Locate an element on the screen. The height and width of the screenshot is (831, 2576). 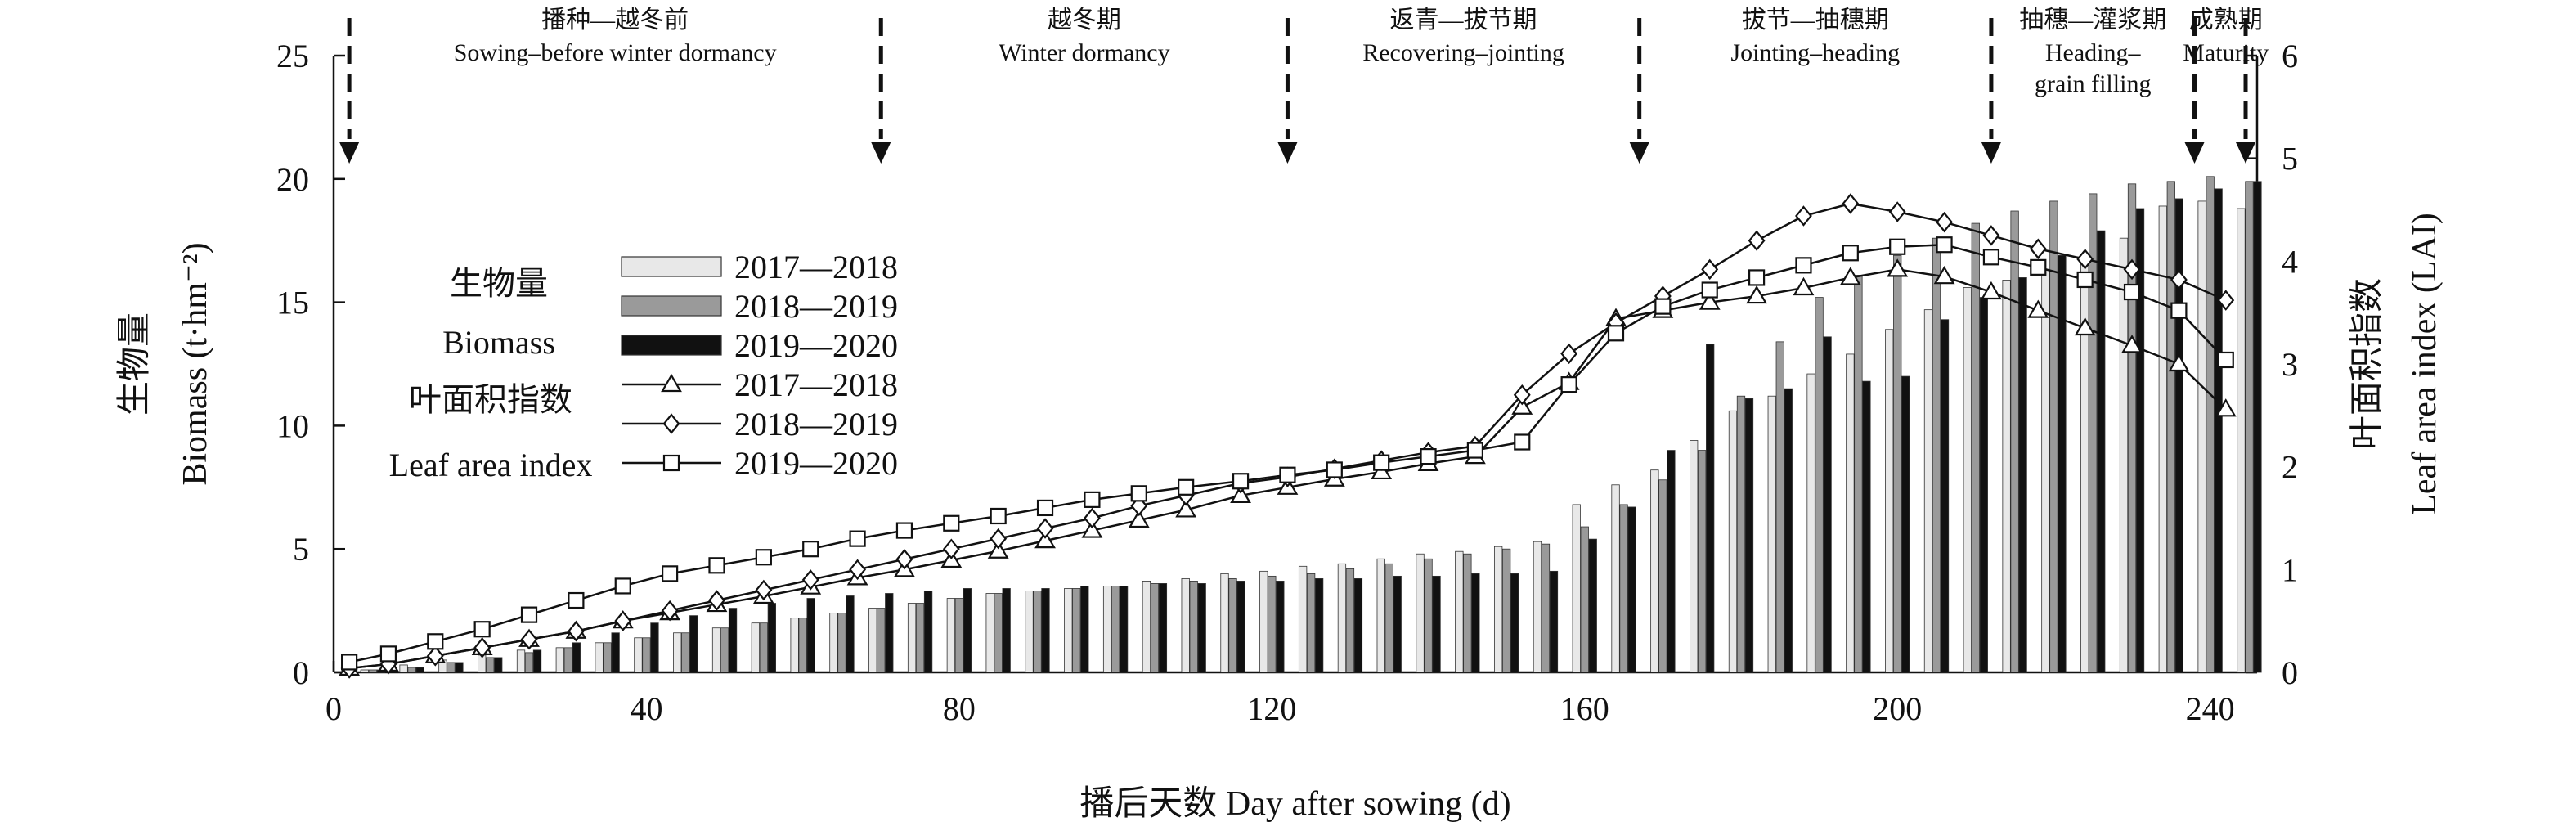
stage-label-cn: 播种—越冬前 is located at coordinates (615, 20).